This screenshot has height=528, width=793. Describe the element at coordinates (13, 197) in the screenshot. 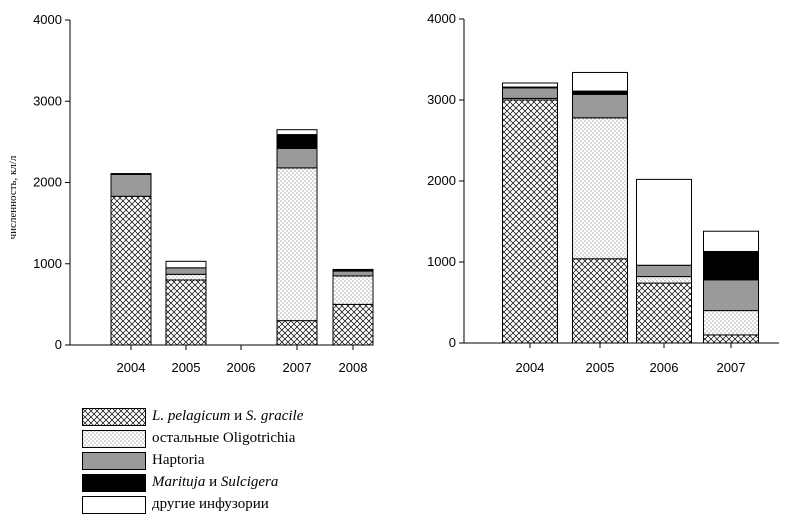

I see `y-axis-label: численность, кл/л` at that location.